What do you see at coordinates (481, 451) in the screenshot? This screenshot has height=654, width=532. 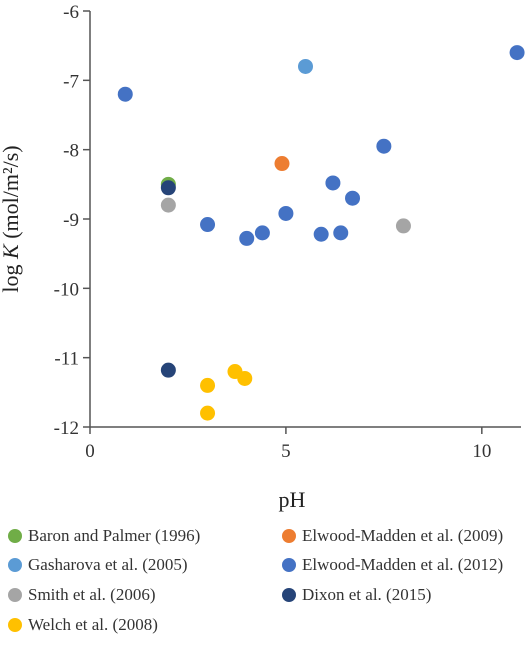 I see `x-tick-label: 10` at bounding box center [481, 451].